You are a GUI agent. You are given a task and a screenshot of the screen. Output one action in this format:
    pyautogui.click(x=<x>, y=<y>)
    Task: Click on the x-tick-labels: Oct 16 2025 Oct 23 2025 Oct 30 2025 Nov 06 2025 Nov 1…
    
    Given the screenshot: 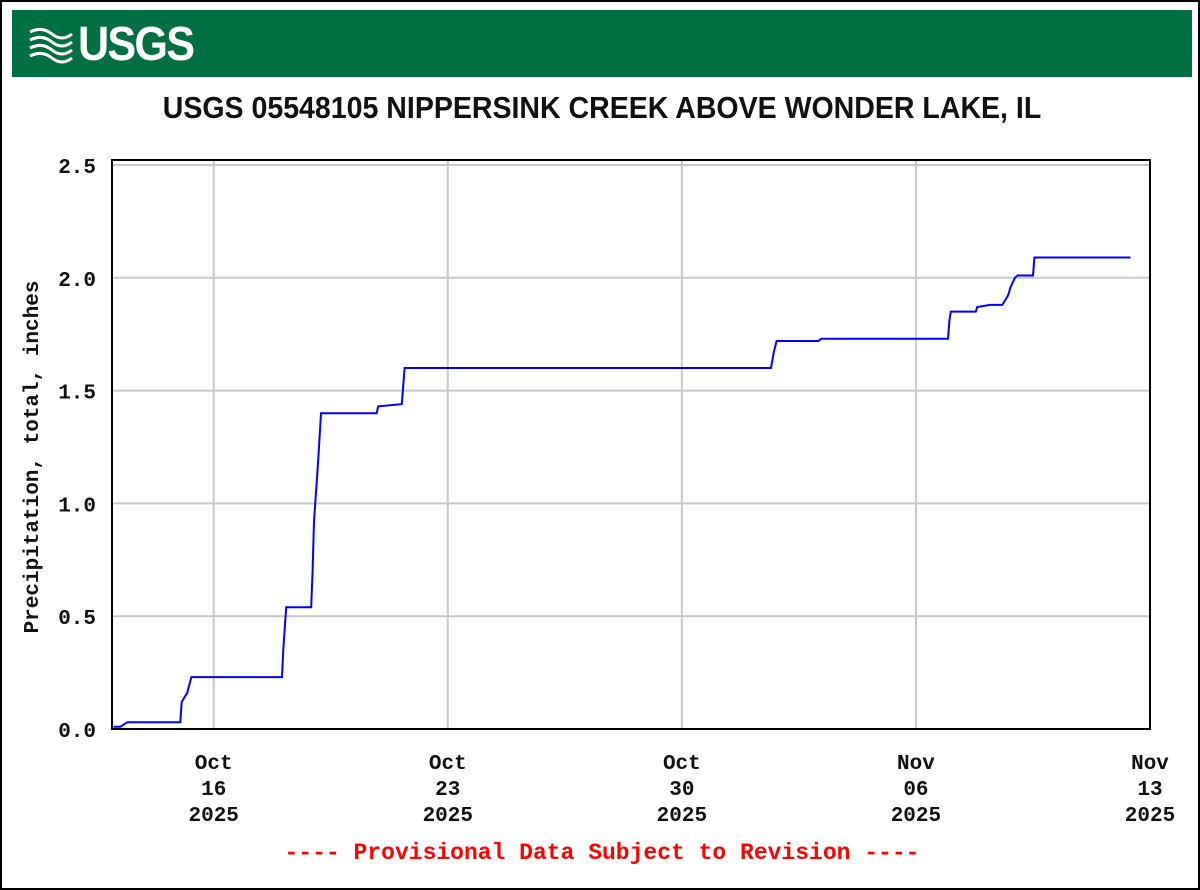 What is the action you would take?
    pyautogui.click(x=681, y=790)
    